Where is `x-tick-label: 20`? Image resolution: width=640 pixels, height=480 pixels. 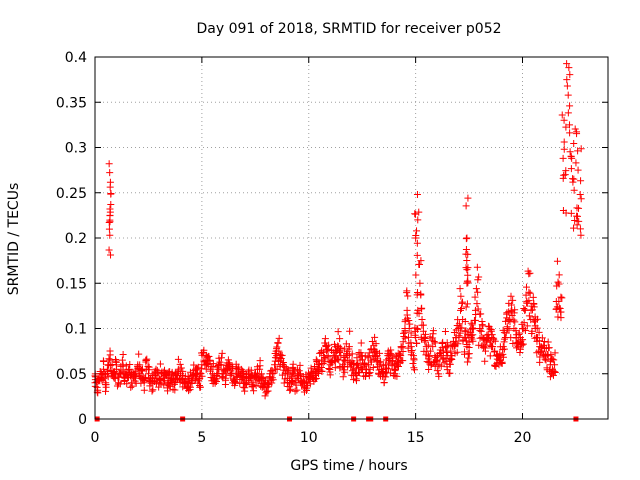 x-tick-label: 20 is located at coordinates (523, 438).